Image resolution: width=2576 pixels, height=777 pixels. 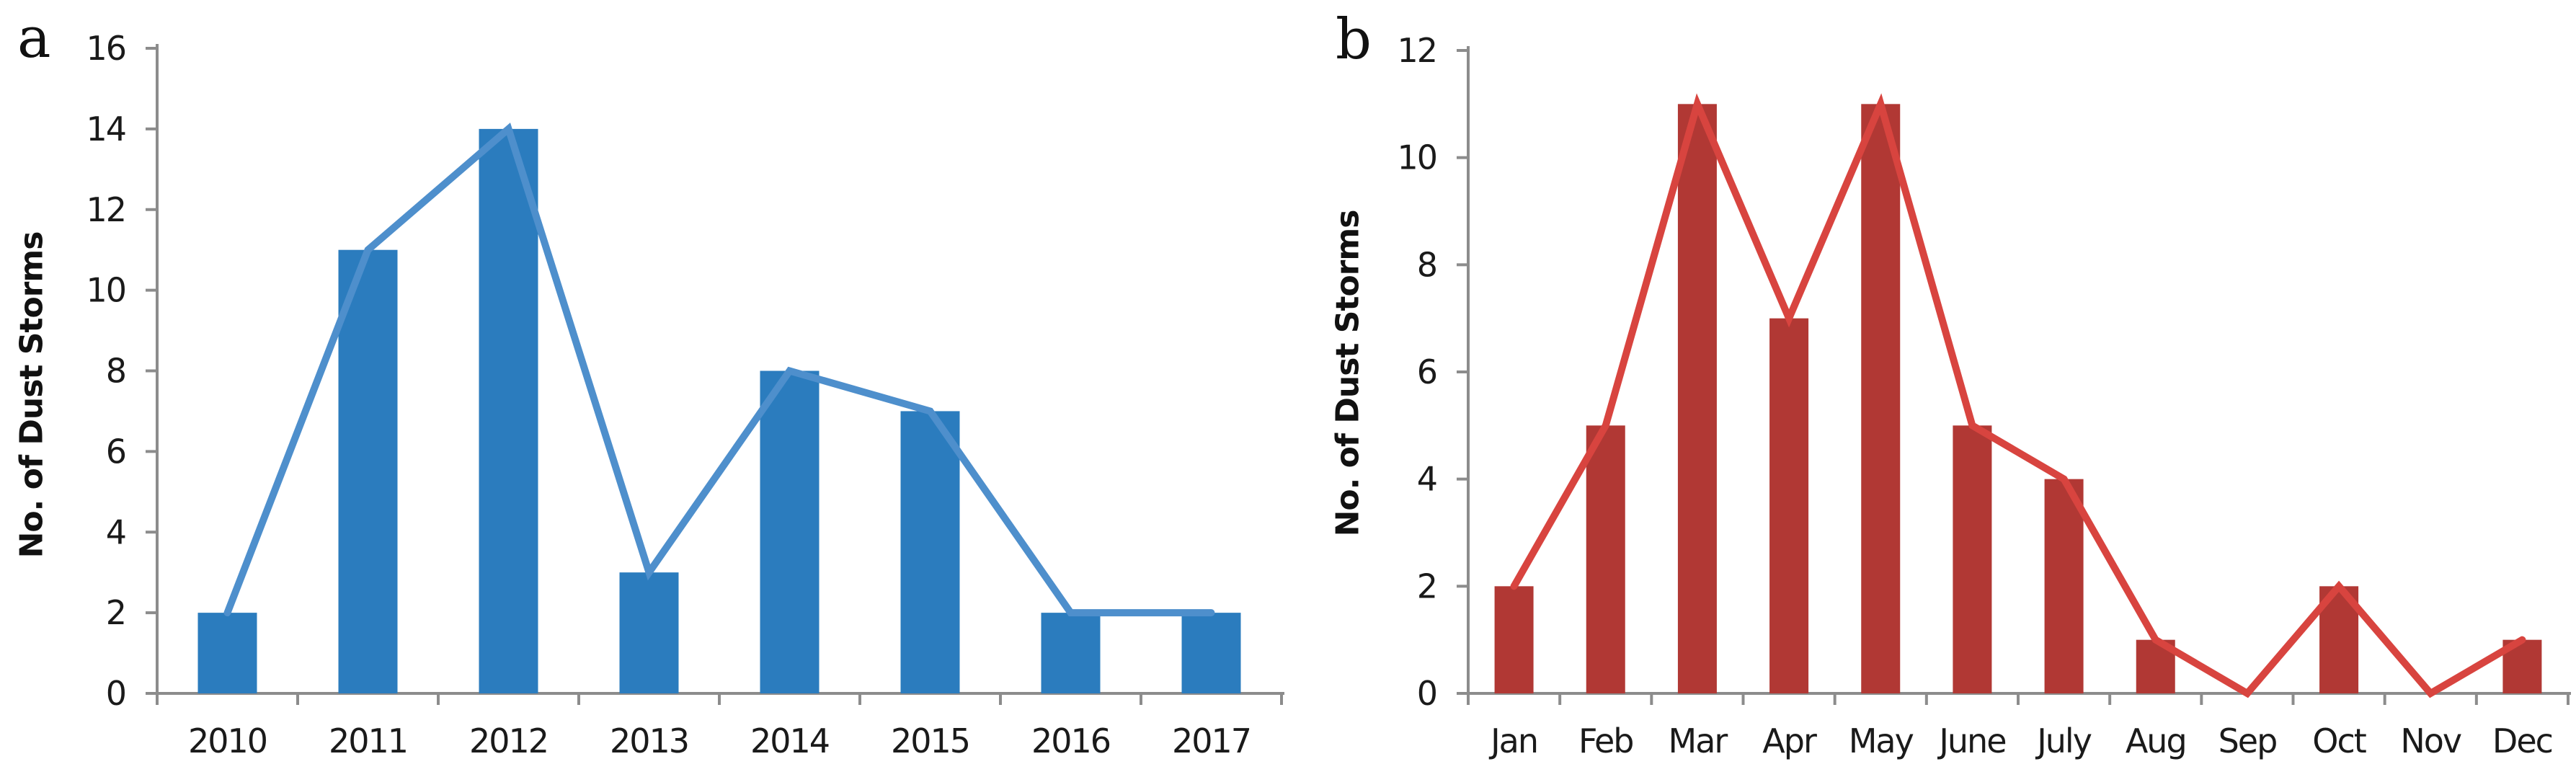 What do you see at coordinates (2248, 741) in the screenshot?
I see `chart-b-x-label-Sep: Sep` at bounding box center [2248, 741].